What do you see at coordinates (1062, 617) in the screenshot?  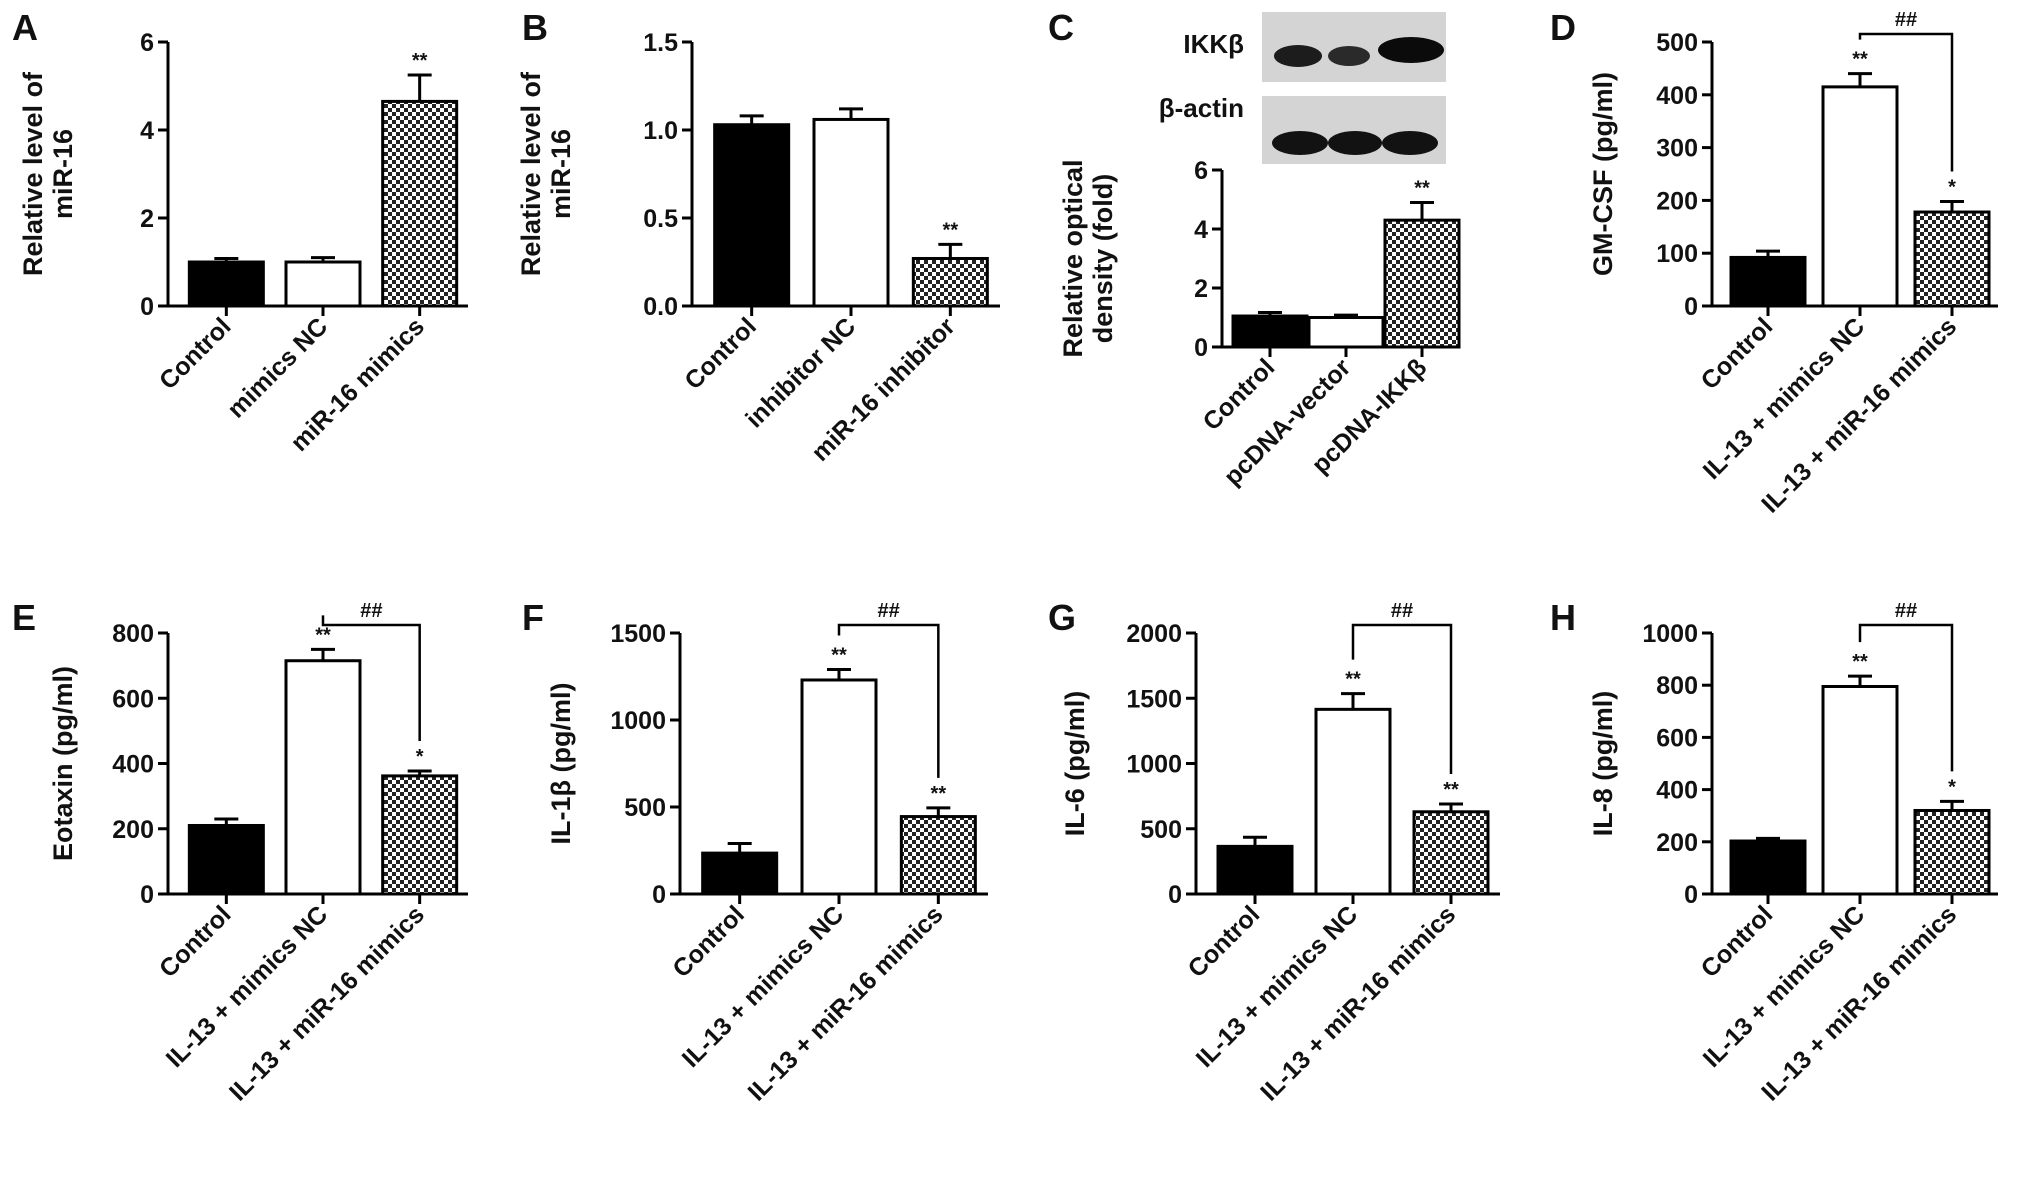 I see `panel-letter: G` at bounding box center [1062, 617].